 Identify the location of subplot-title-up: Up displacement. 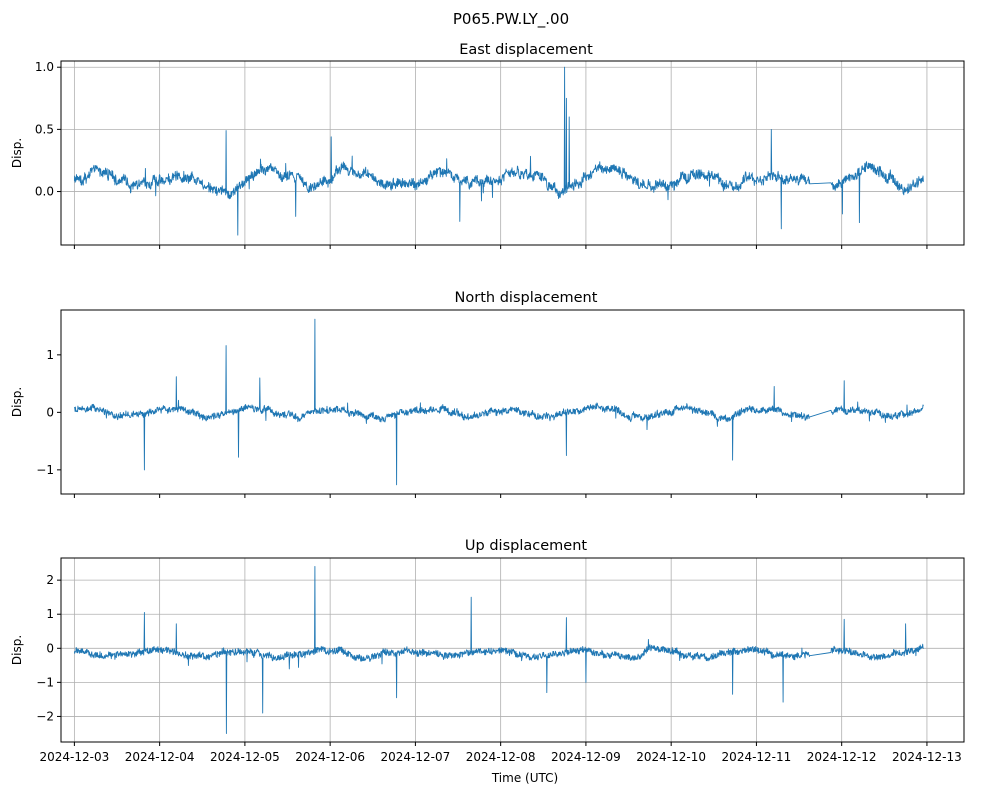
(526, 546).